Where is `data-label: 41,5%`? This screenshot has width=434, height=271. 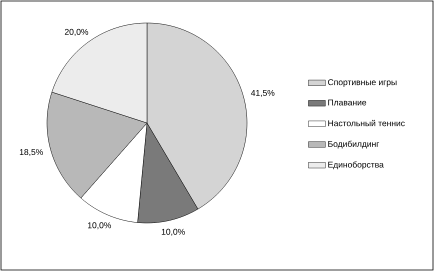 data-label: 41,5% is located at coordinates (262, 93).